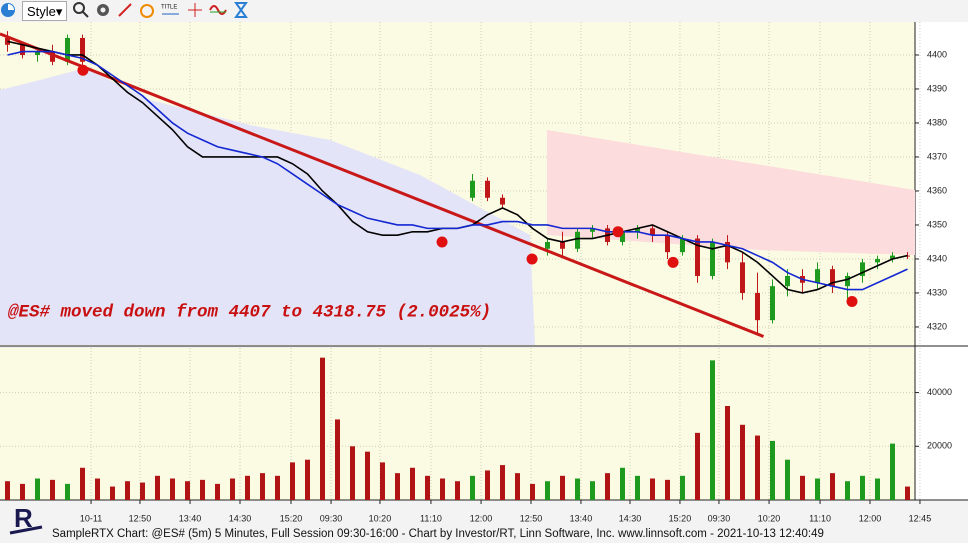 This screenshot has width=968, height=543. Describe the element at coordinates (169, 8) in the screenshot. I see `title-icon-label: TITLE` at that location.